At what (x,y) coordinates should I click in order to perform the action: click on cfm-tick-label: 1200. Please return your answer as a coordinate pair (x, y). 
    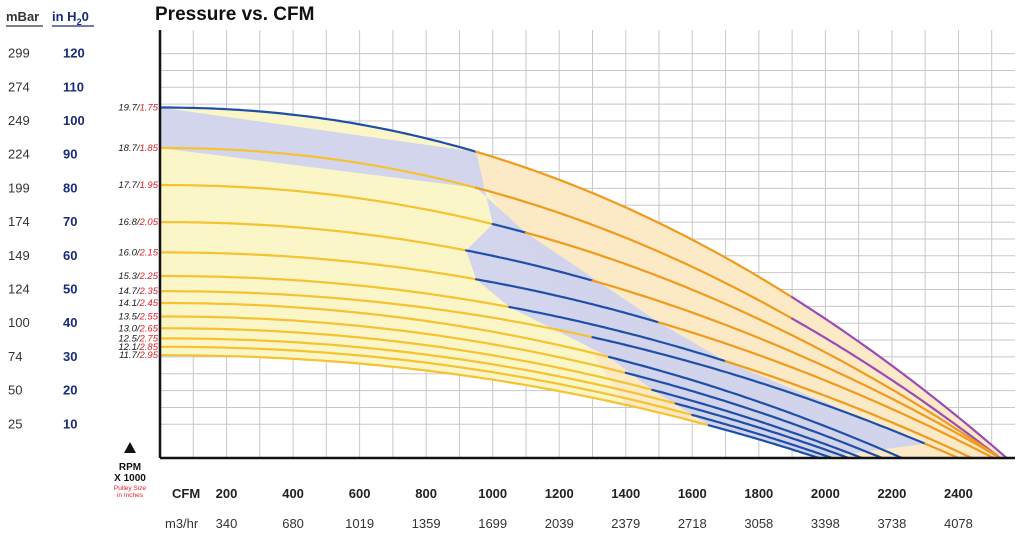
    Looking at the image, I should click on (559, 493).